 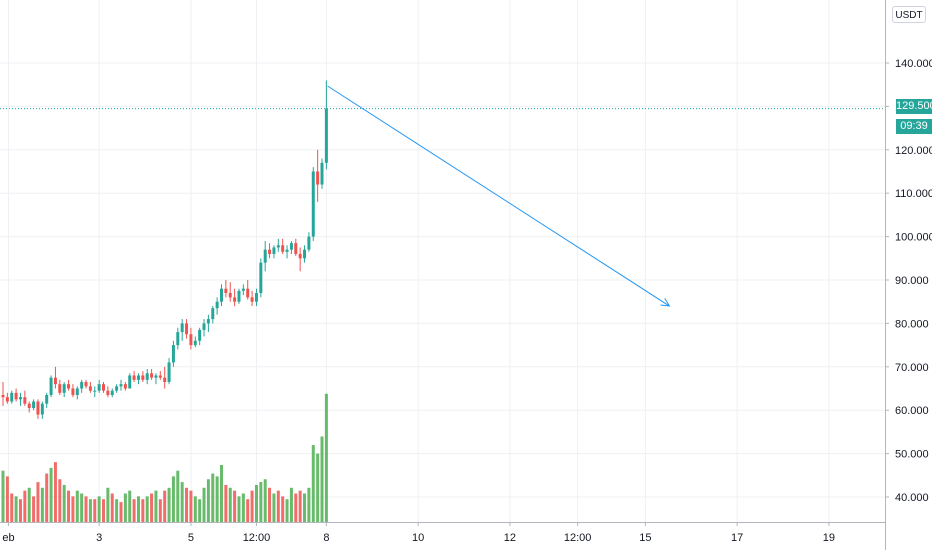 What do you see at coordinates (912, 411) in the screenshot?
I see `y-tick-label: 60.000` at bounding box center [912, 411].